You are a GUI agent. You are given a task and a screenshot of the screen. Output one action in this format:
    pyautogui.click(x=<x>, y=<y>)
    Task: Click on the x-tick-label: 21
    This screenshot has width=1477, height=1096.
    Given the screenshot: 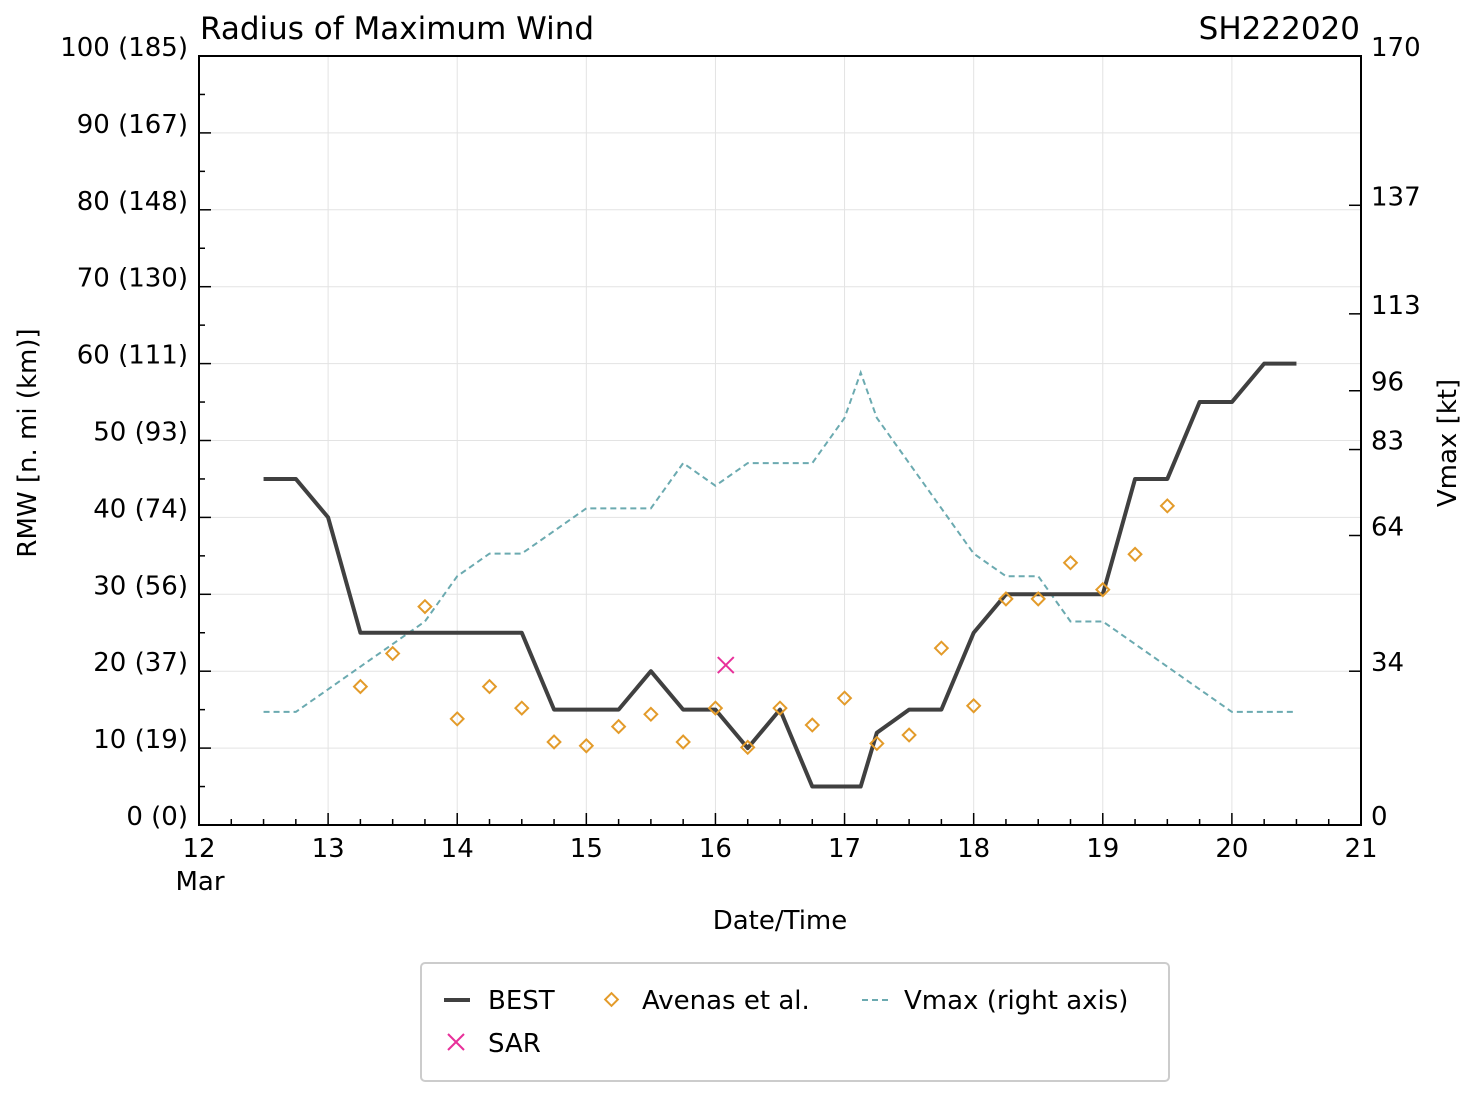 What is the action you would take?
    pyautogui.click(x=1360, y=849)
    